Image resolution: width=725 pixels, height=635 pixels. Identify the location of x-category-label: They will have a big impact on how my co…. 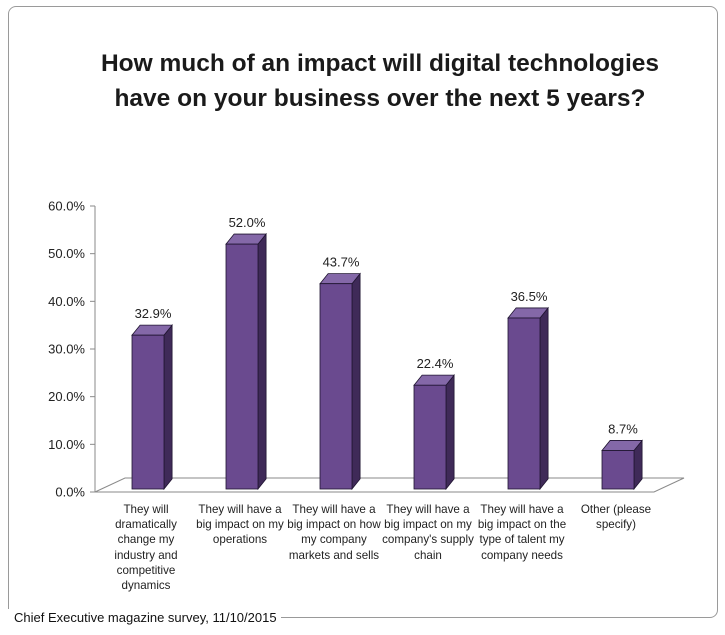
(334, 532).